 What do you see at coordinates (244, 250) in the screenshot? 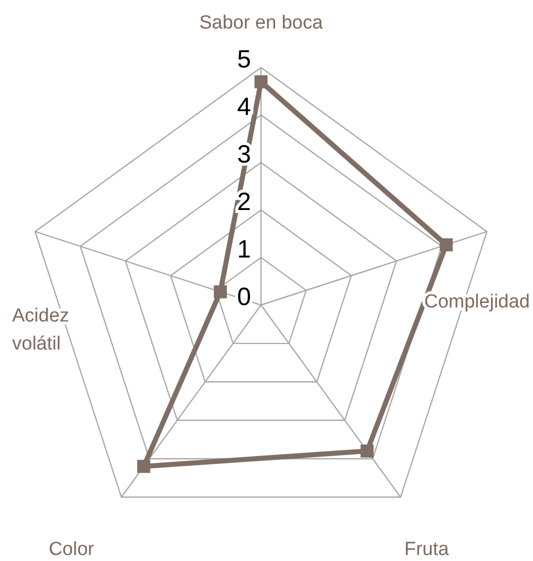
I see `y-tick-label: 1` at bounding box center [244, 250].